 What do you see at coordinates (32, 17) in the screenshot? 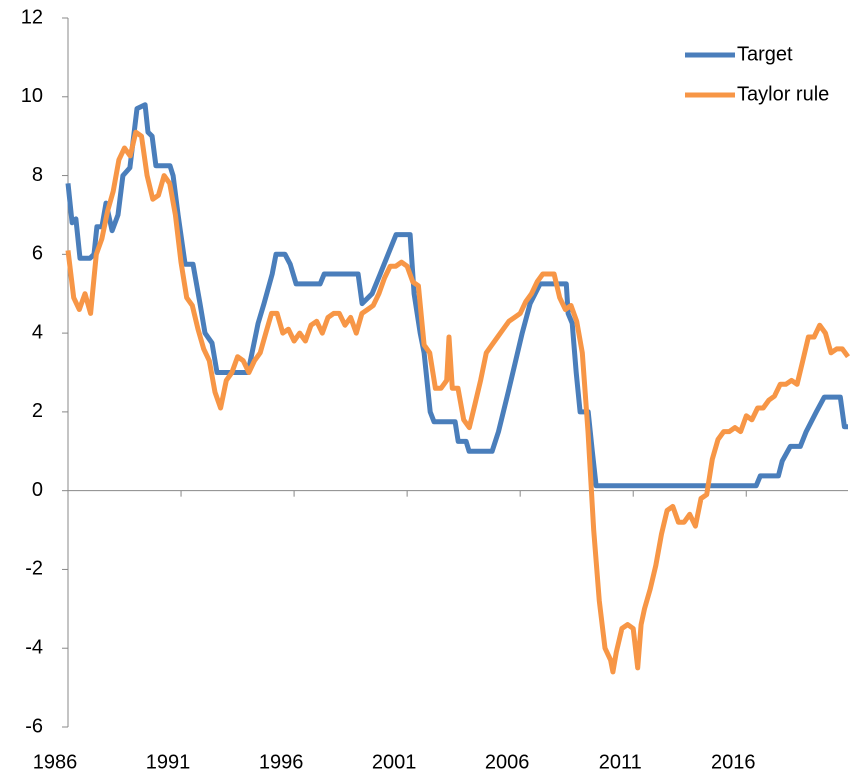
I see `y-tick-label: 12` at bounding box center [32, 17].